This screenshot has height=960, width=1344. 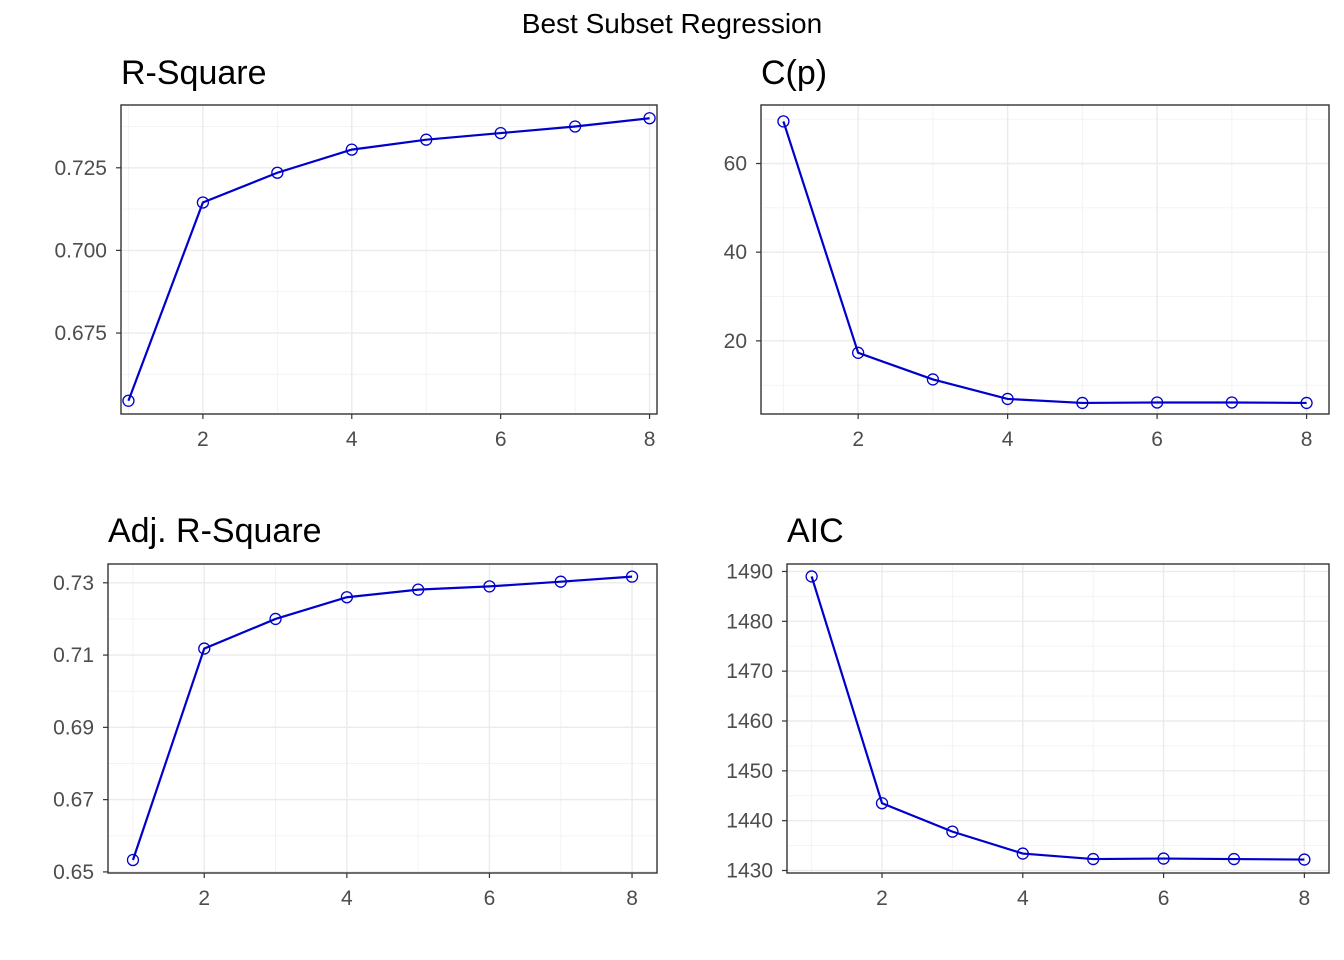 I want to click on series-line-r-square, so click(x=388, y=259).